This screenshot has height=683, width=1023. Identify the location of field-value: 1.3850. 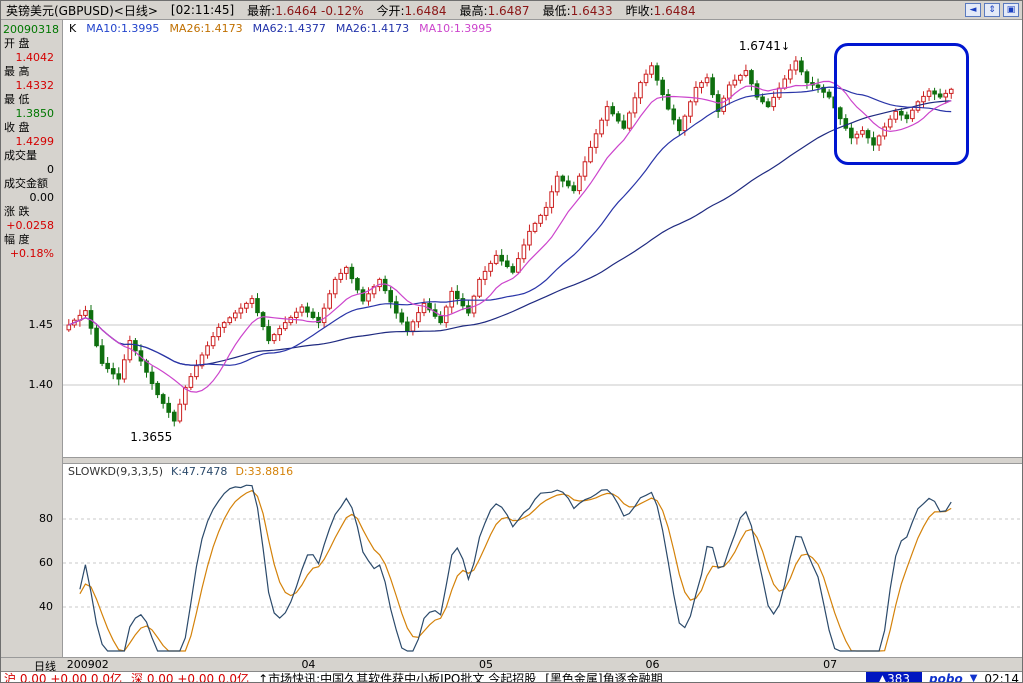
(35, 113).